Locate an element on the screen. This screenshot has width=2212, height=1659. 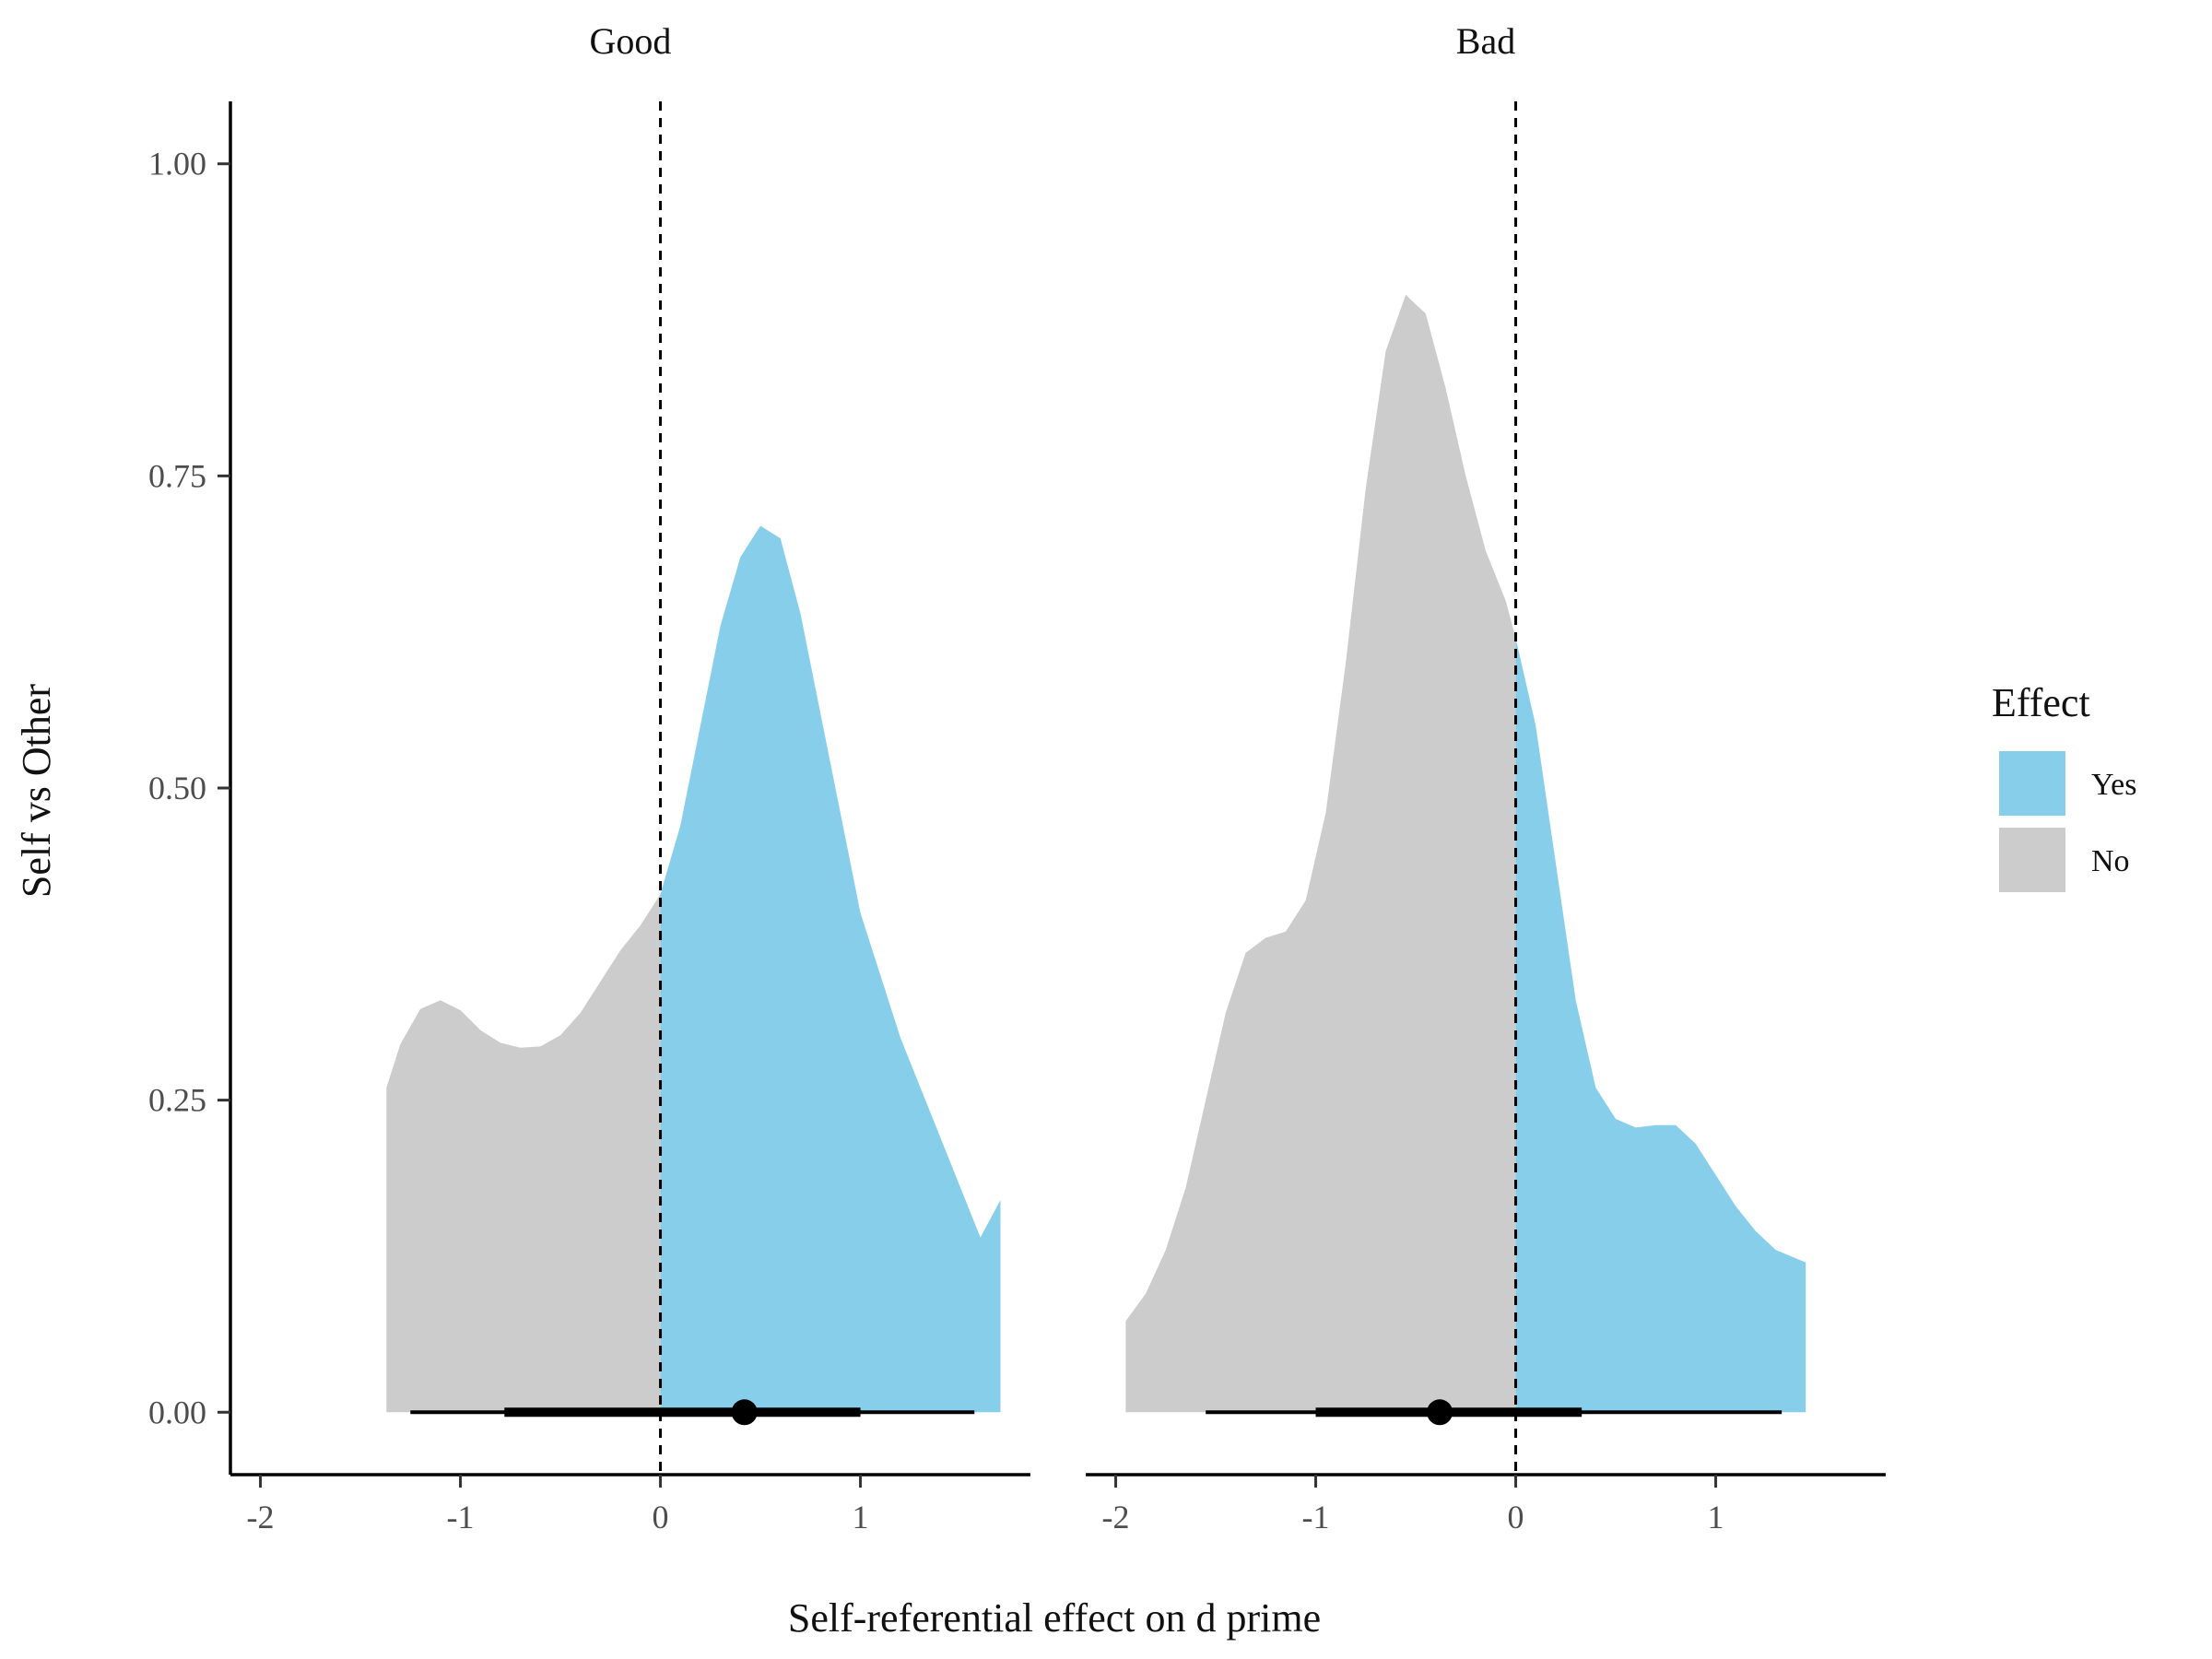
legend-swatch-yes is located at coordinates (2032, 783).